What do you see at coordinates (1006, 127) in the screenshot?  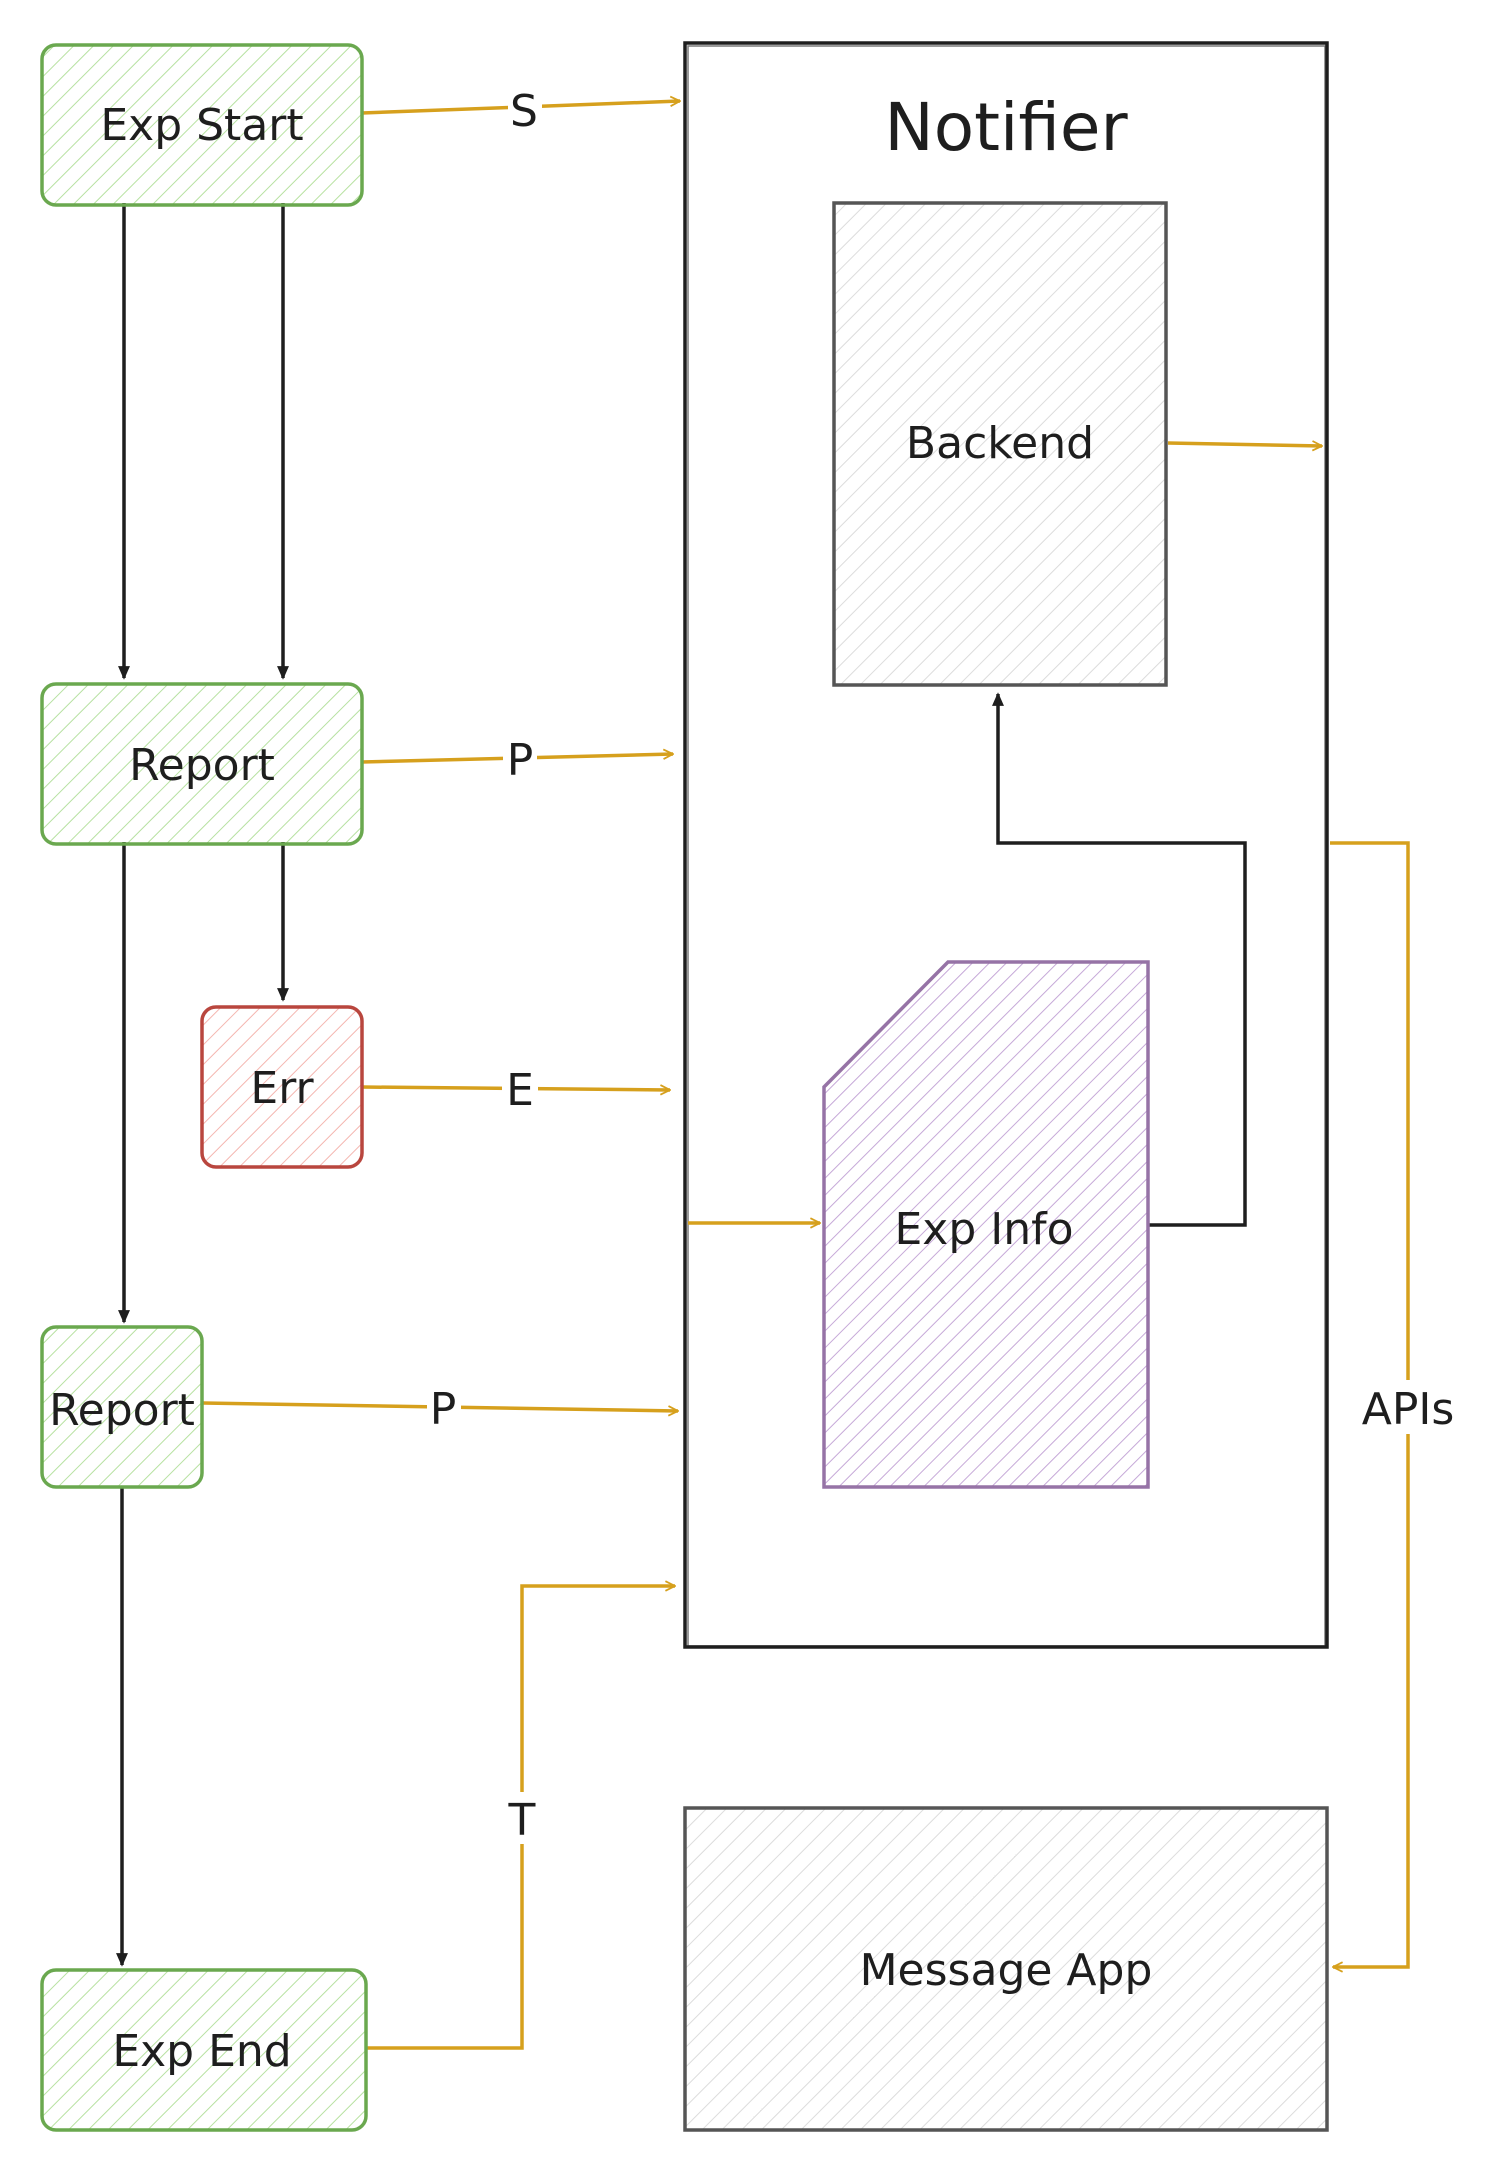 I see `notifier-title: Notifier` at bounding box center [1006, 127].